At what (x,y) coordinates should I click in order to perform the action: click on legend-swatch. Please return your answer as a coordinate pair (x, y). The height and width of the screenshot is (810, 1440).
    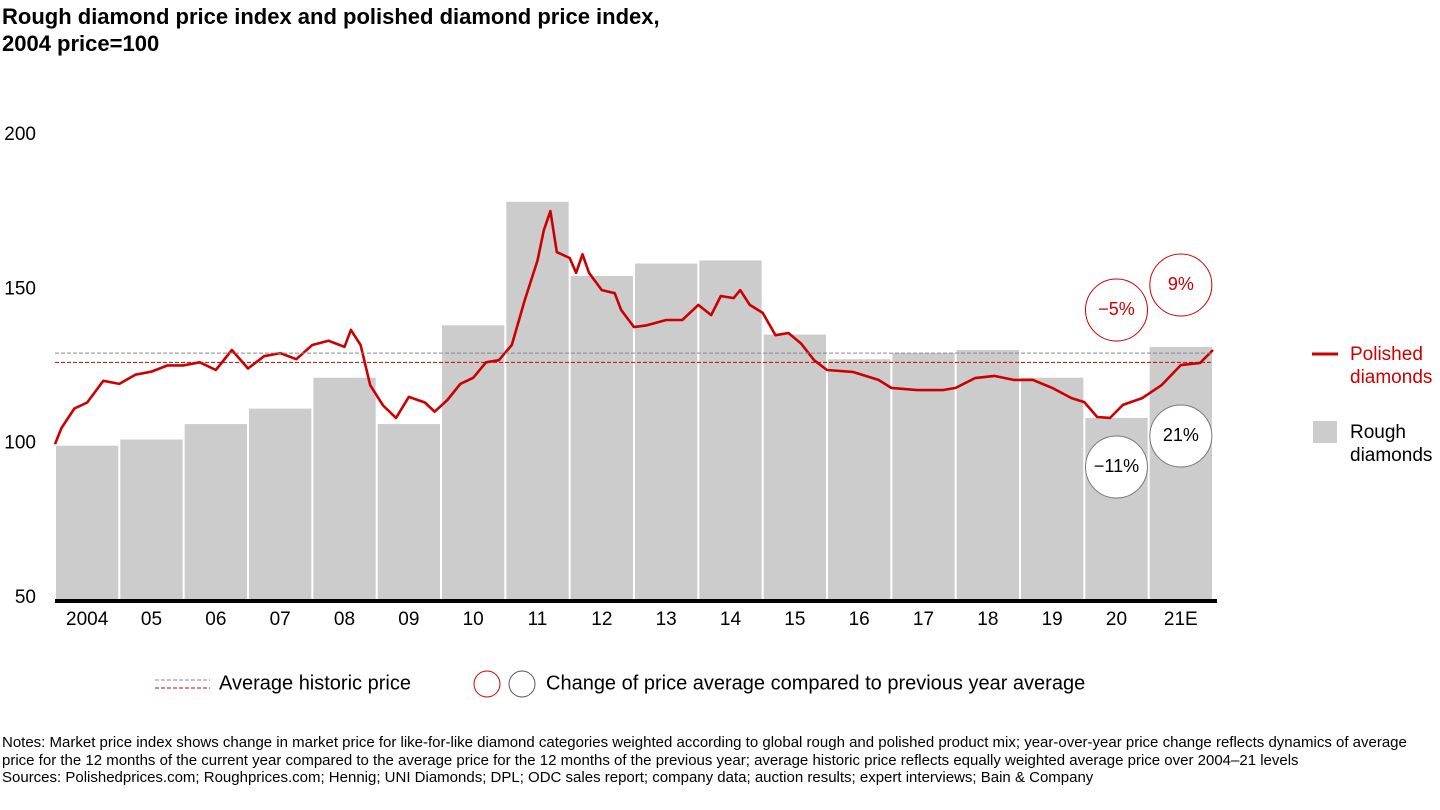
    Looking at the image, I should click on (1325, 432).